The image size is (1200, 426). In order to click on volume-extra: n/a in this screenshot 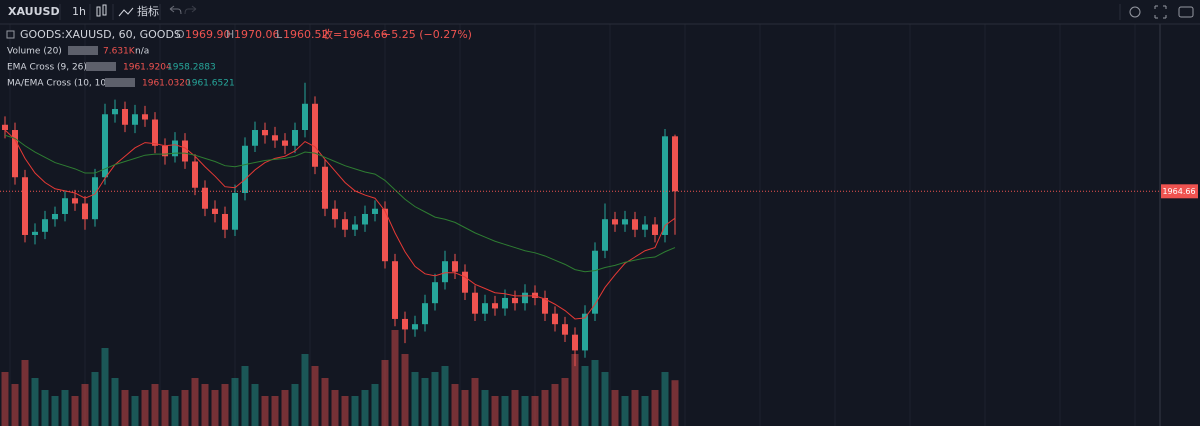, I will do `click(142, 52)`.